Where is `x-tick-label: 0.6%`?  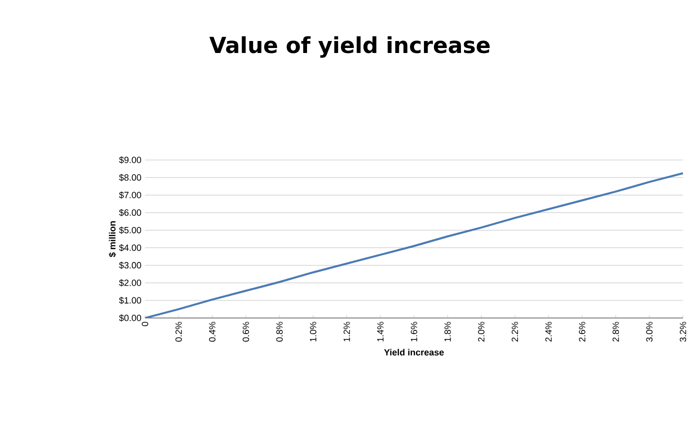
x-tick-label: 0.6% is located at coordinates (246, 332).